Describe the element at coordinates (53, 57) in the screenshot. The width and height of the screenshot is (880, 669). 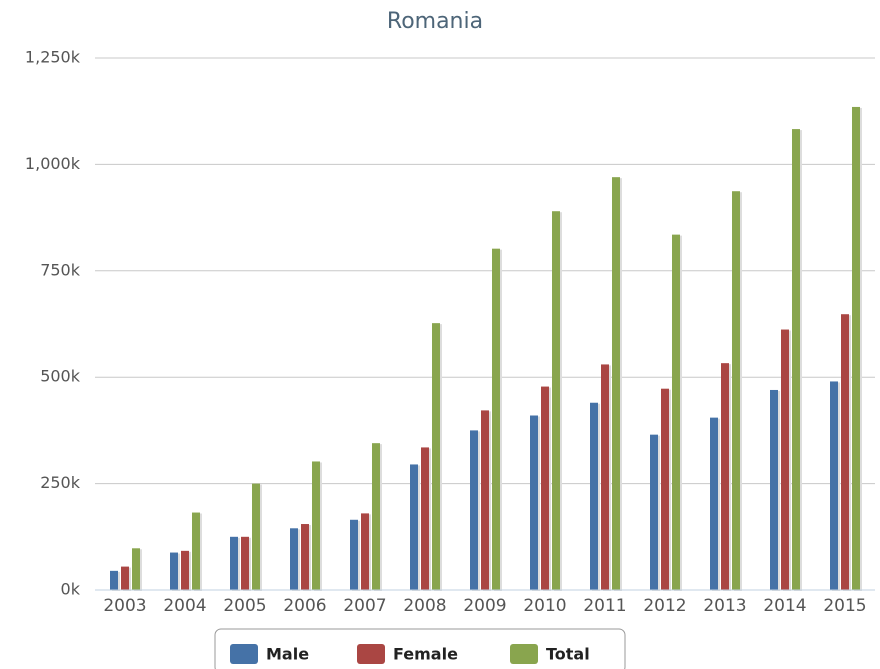
I see `y-tick-label: 1,250k` at that location.